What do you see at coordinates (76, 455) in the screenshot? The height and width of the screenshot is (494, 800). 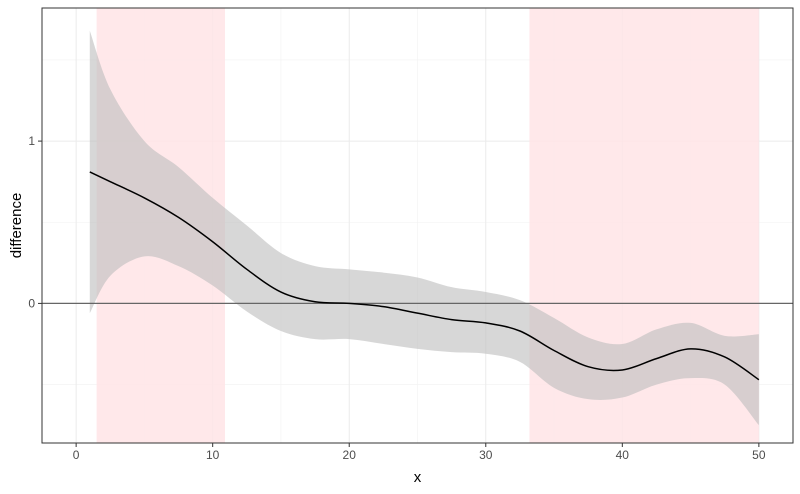 I see `x-tick-label: 0` at bounding box center [76, 455].